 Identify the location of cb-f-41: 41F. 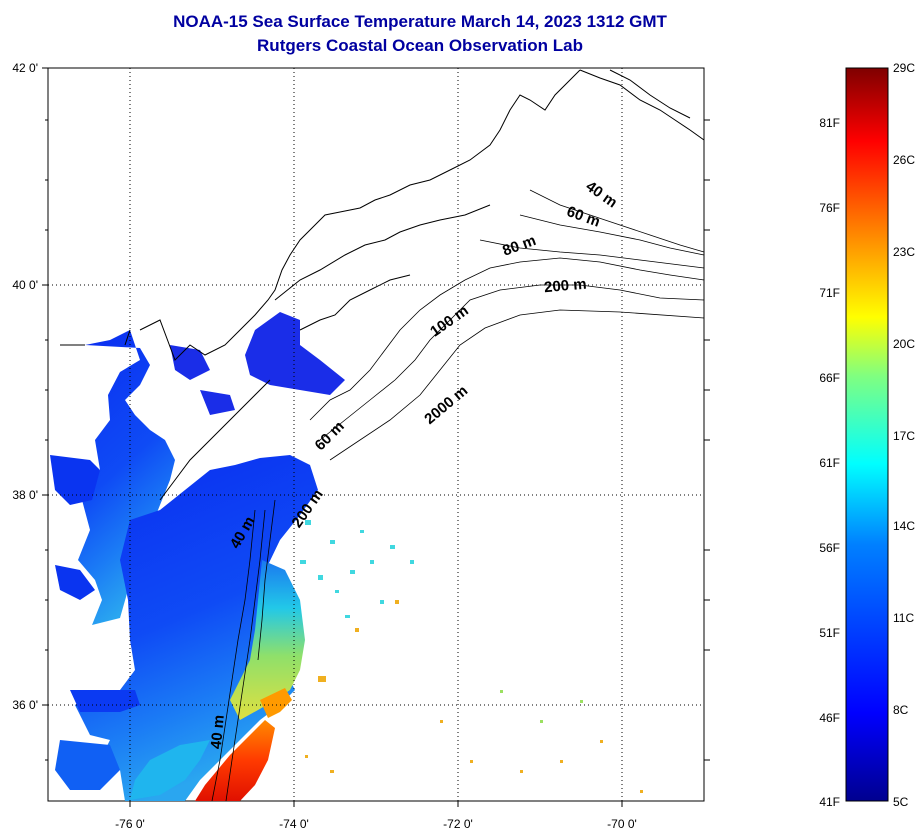
(829, 802).